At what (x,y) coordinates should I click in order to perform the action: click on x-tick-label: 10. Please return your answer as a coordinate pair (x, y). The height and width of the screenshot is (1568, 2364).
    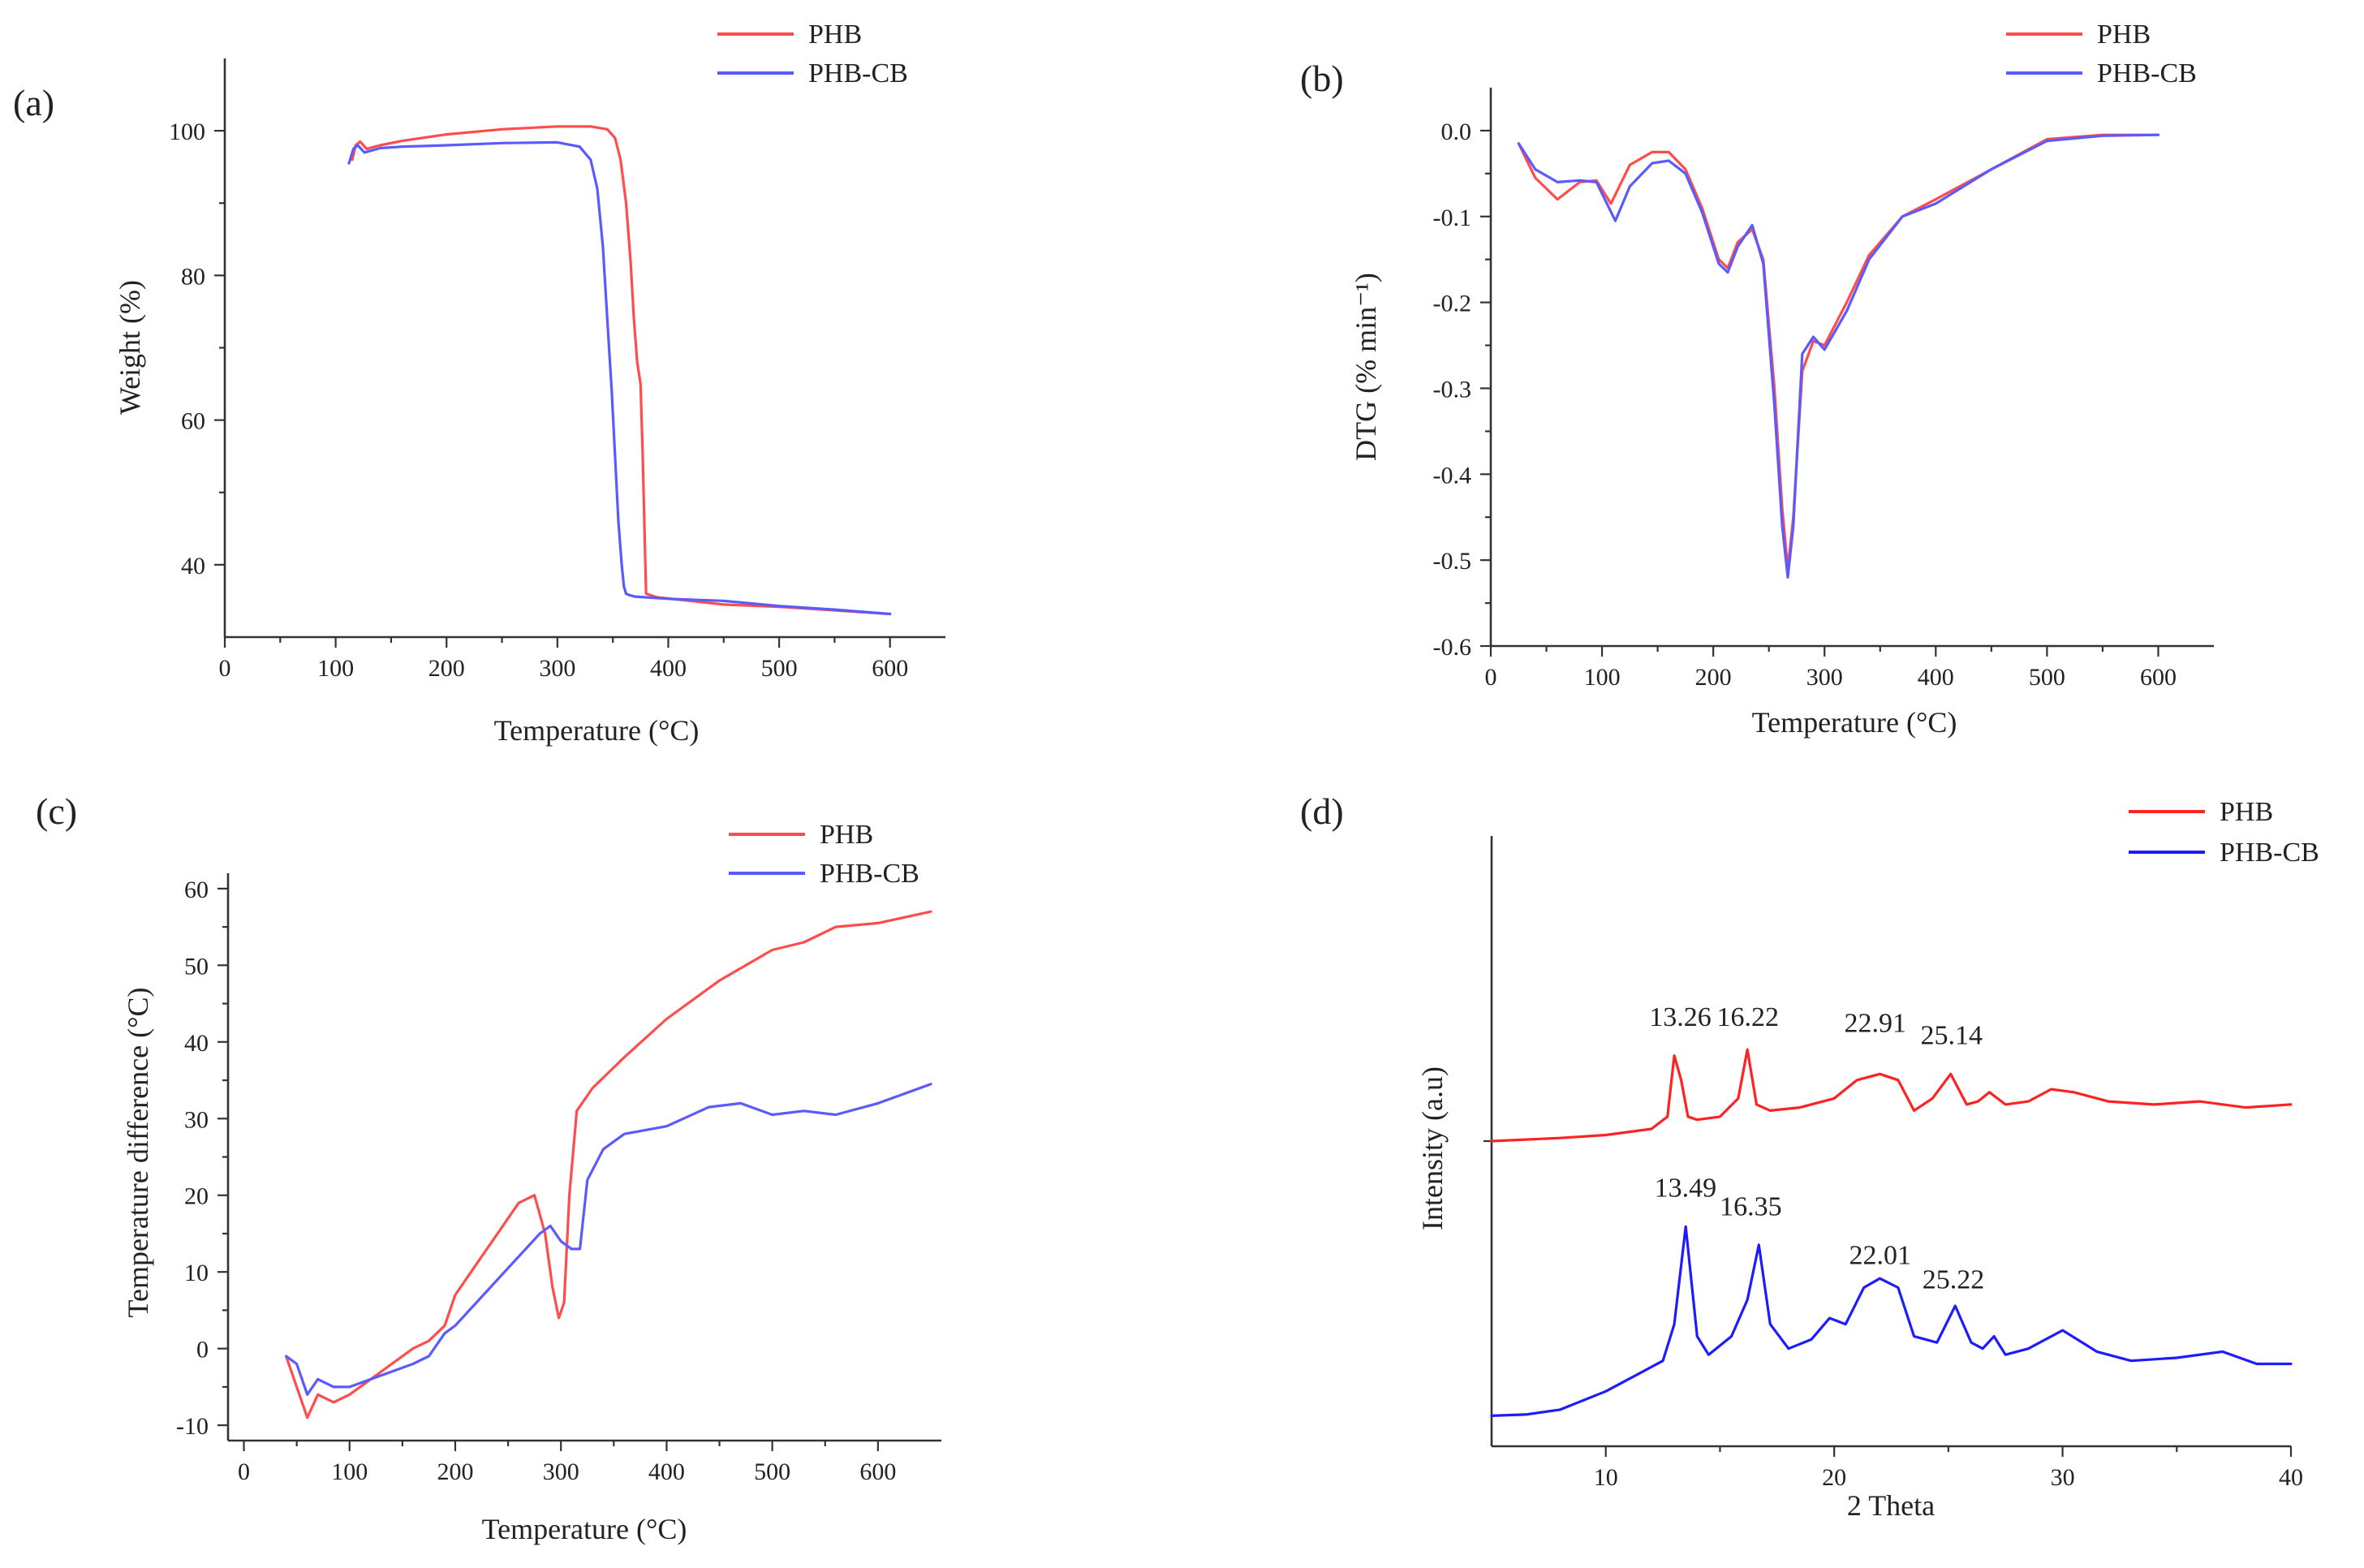
    Looking at the image, I should click on (1606, 1478).